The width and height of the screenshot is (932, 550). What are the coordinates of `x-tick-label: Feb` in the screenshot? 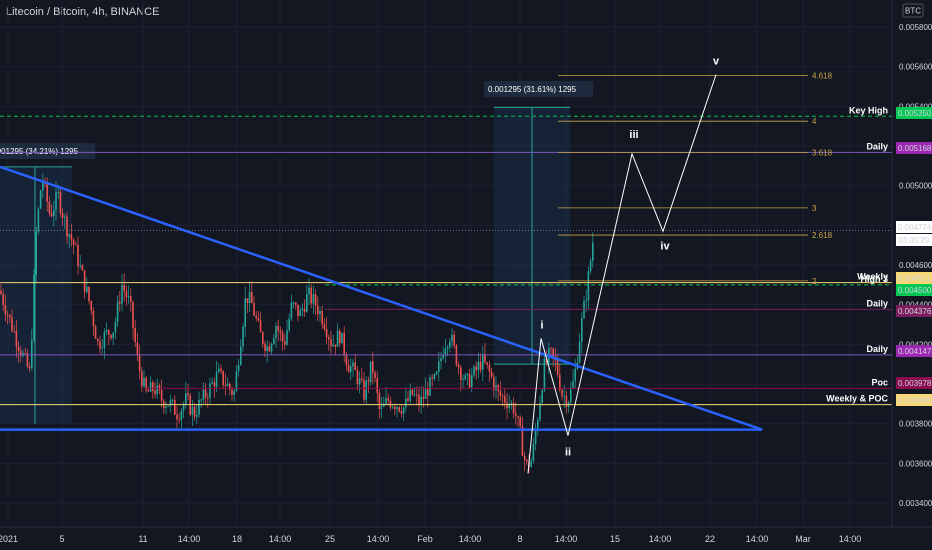 It's located at (425, 539).